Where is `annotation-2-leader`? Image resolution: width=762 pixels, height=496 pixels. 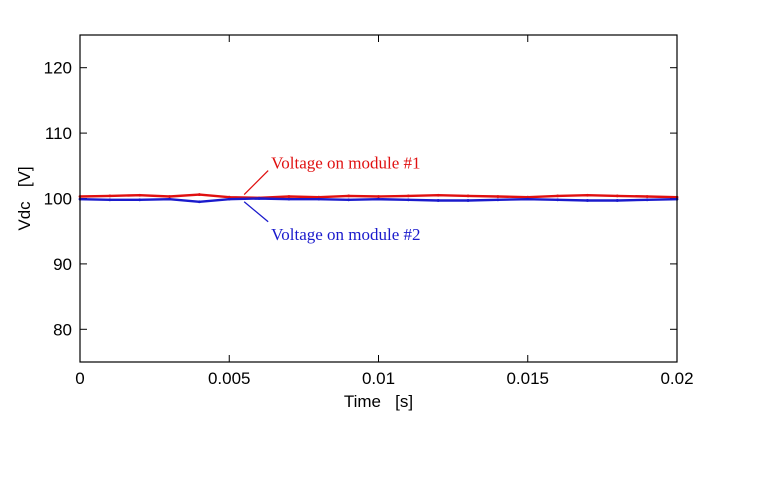 annotation-2-leader is located at coordinates (256, 212).